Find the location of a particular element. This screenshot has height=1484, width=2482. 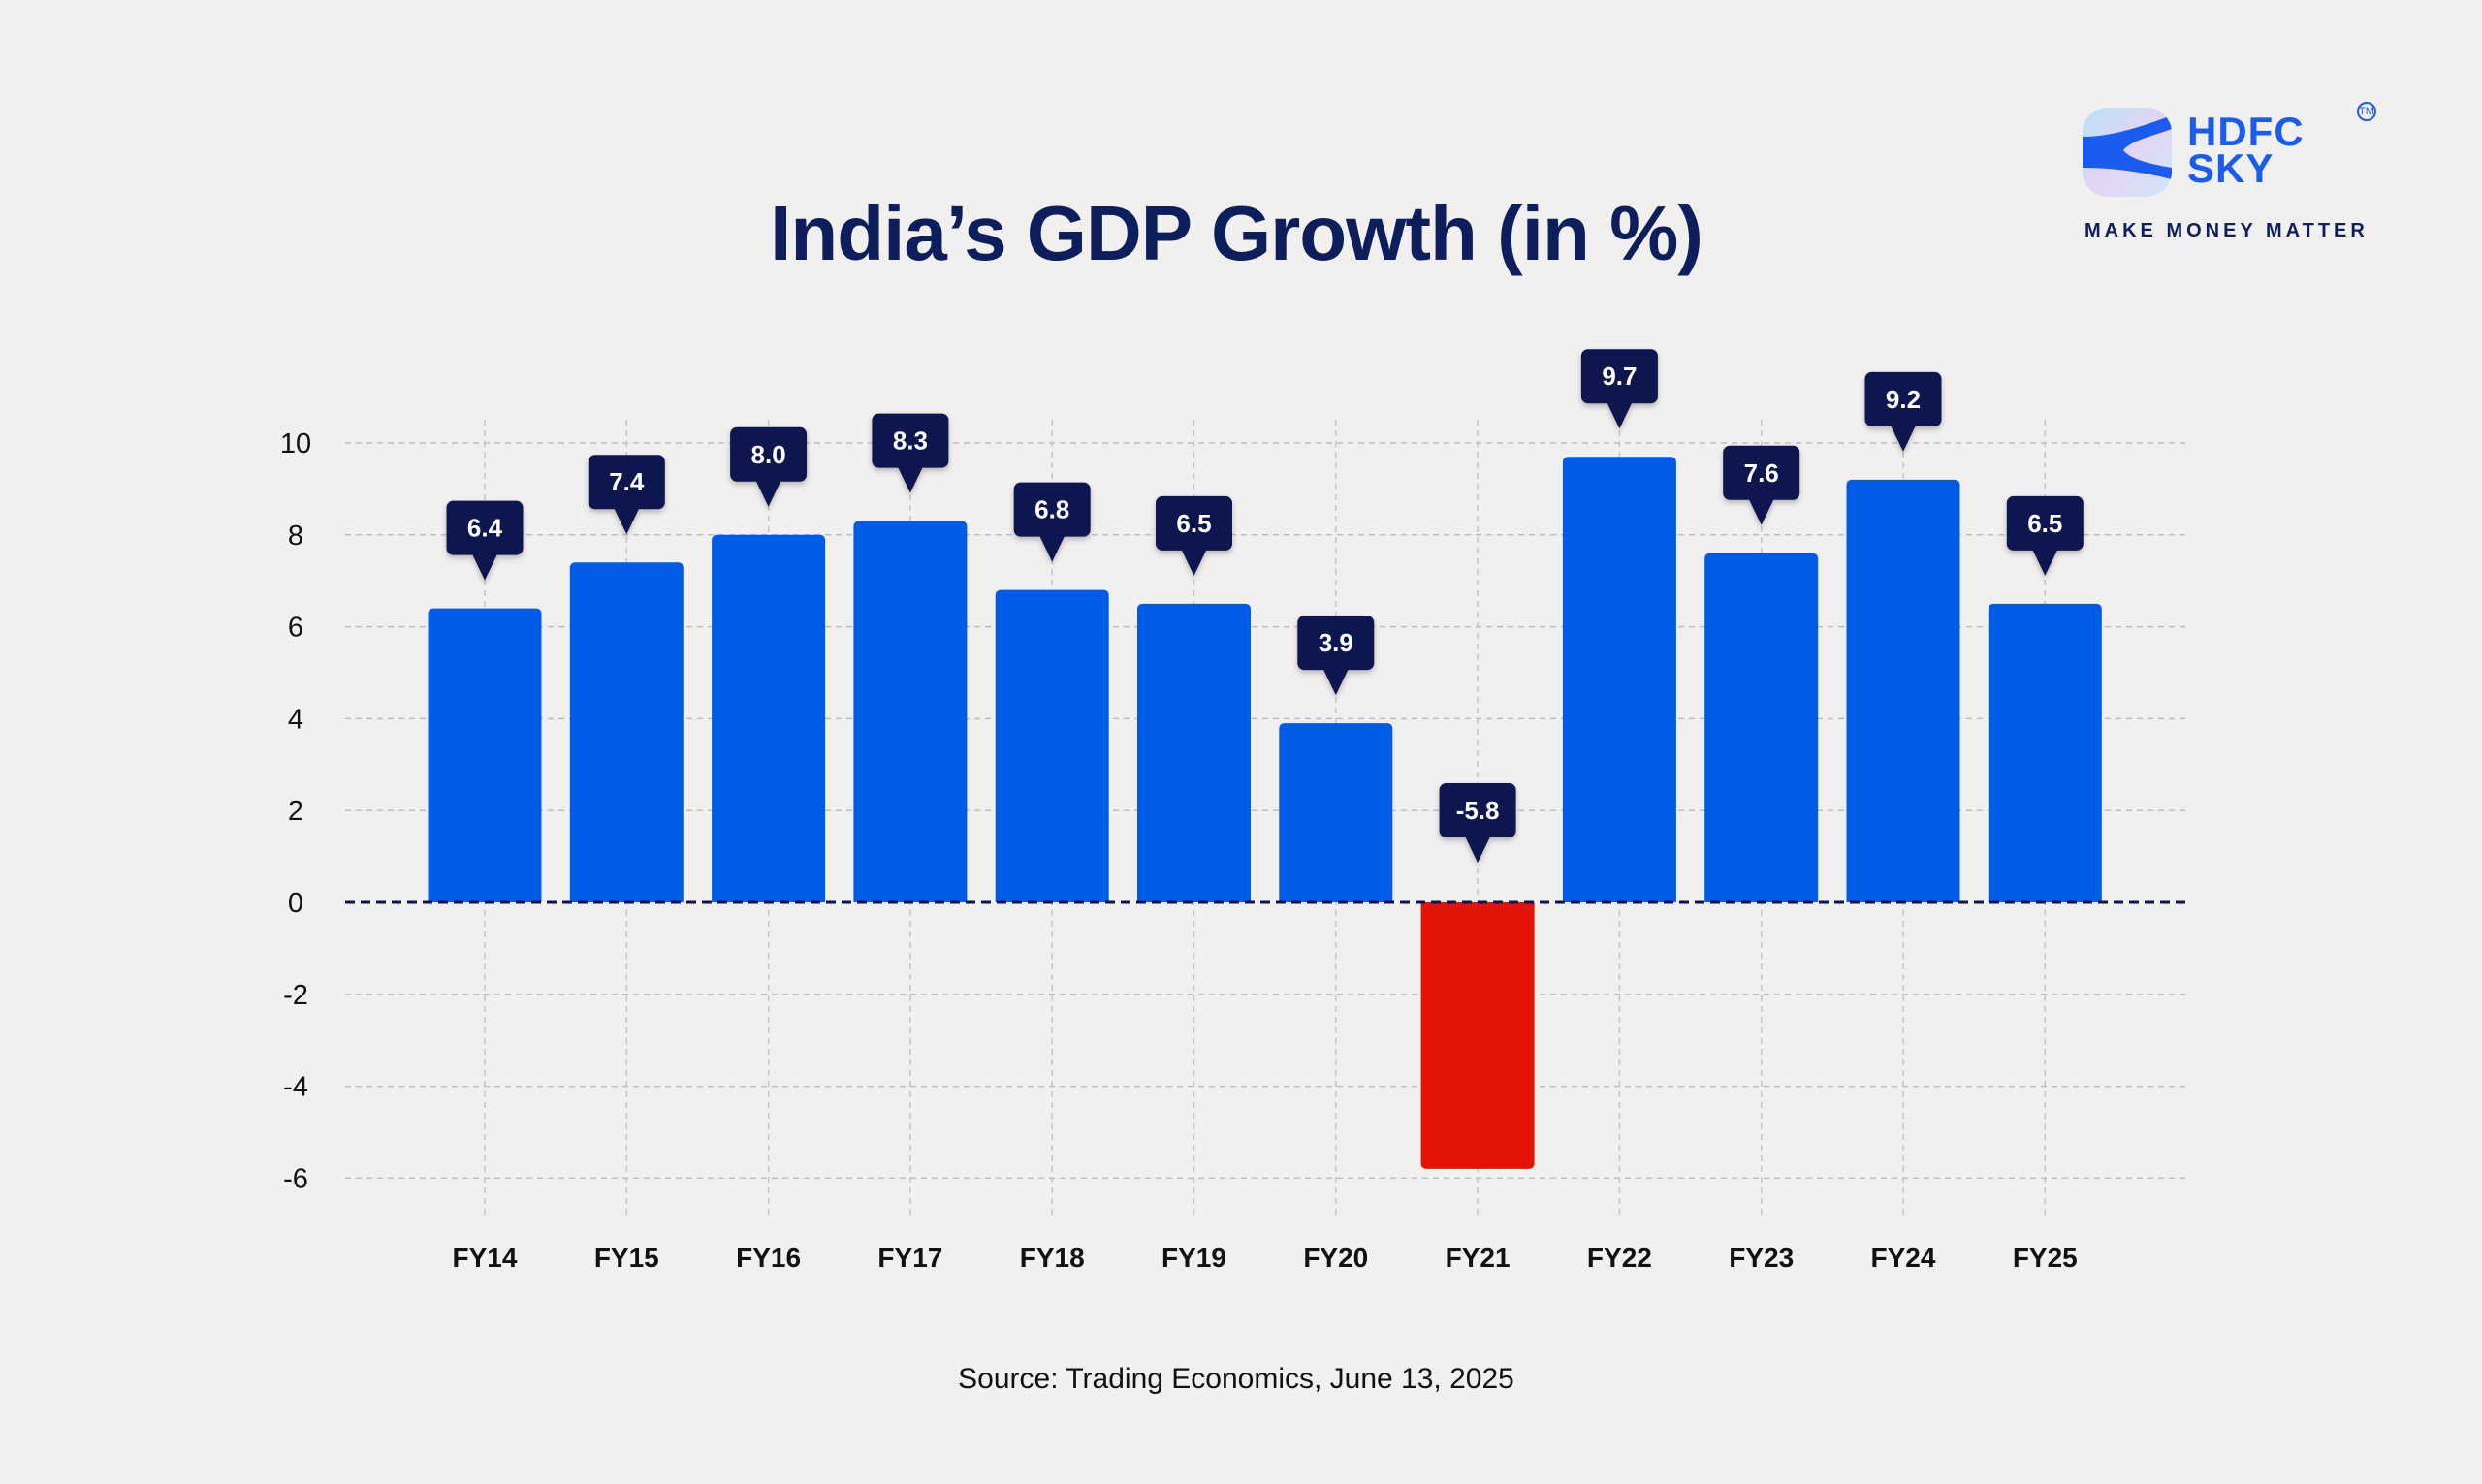

hdfc-sky-logo-icon is located at coordinates (2127, 152).